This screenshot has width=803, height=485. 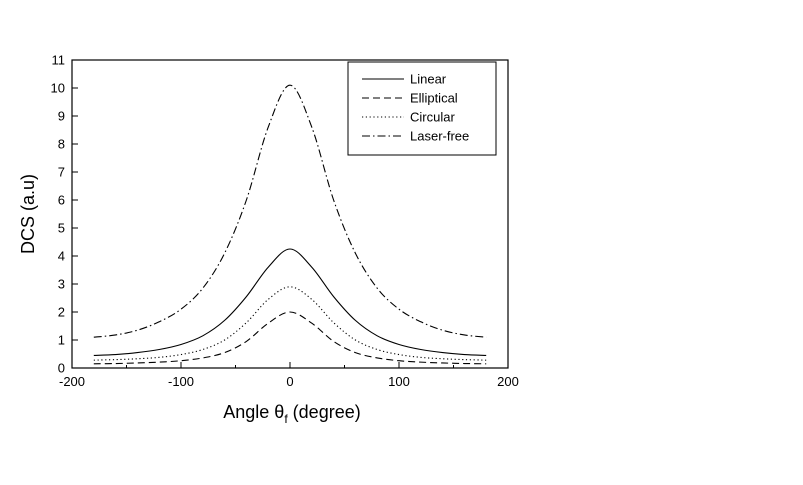 I want to click on y-tick-label: 1, so click(x=61, y=340).